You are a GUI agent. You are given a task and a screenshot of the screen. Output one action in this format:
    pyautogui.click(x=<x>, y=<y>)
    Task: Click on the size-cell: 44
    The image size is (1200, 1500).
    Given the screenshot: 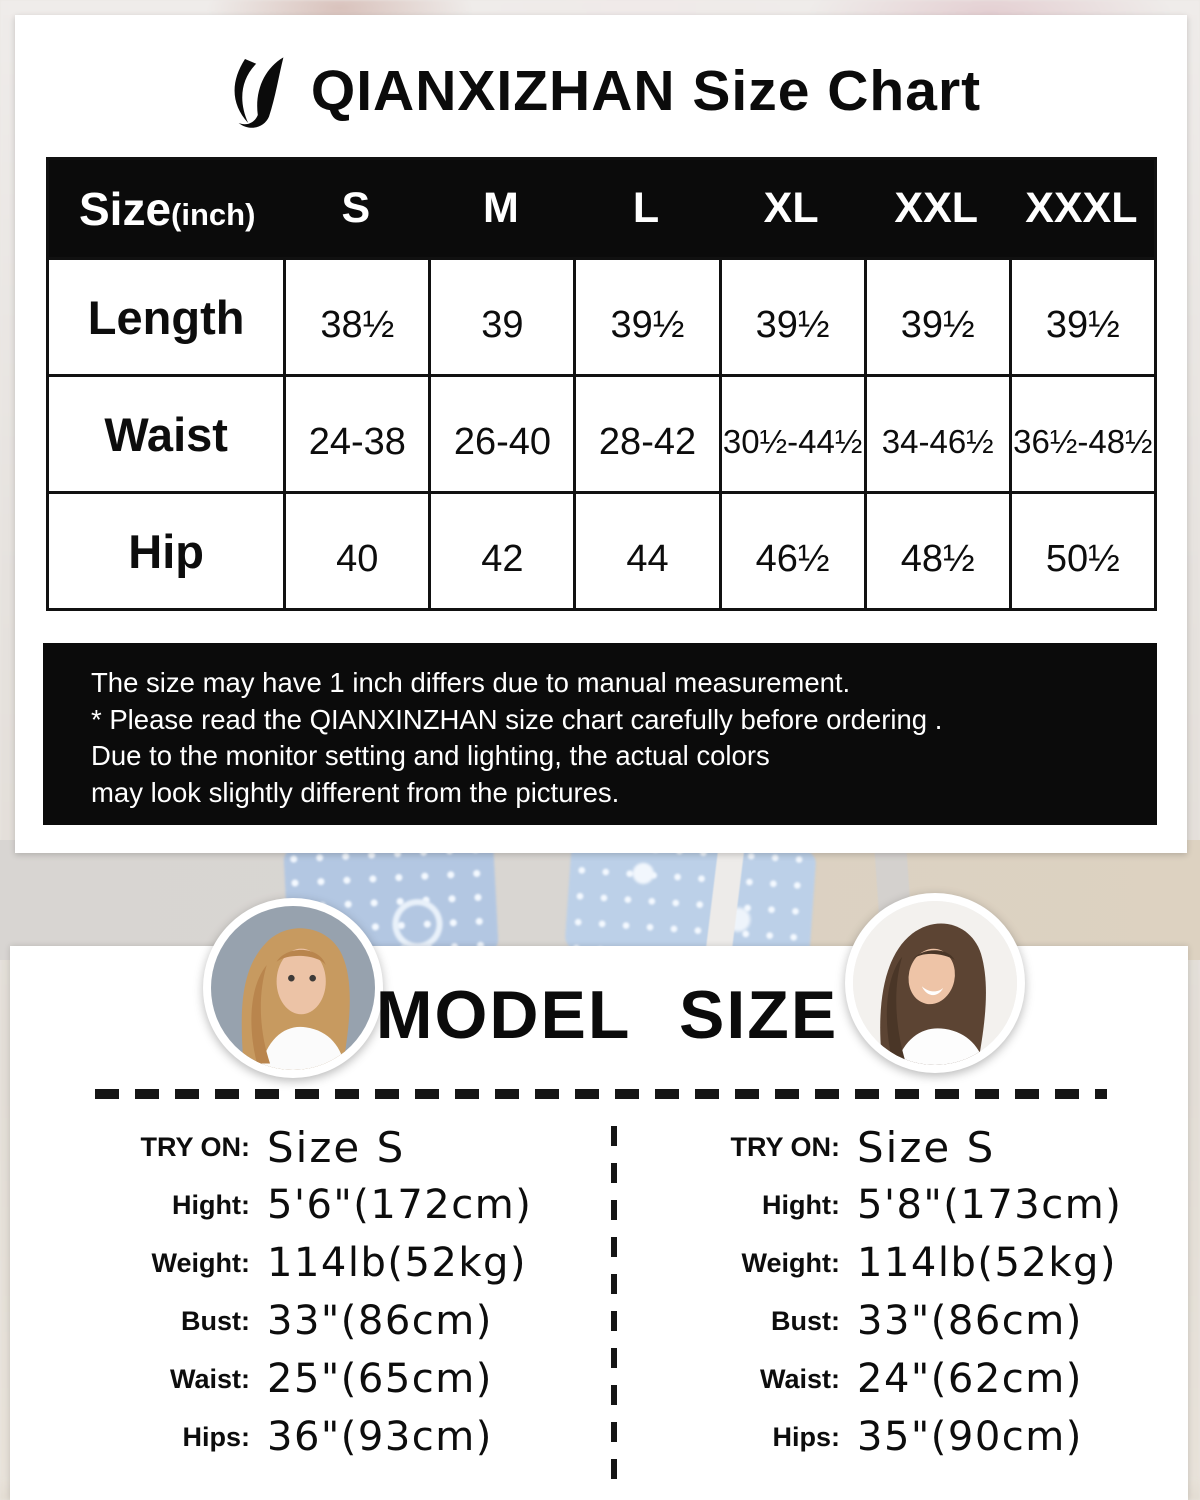 What is the action you would take?
    pyautogui.click(x=645, y=551)
    